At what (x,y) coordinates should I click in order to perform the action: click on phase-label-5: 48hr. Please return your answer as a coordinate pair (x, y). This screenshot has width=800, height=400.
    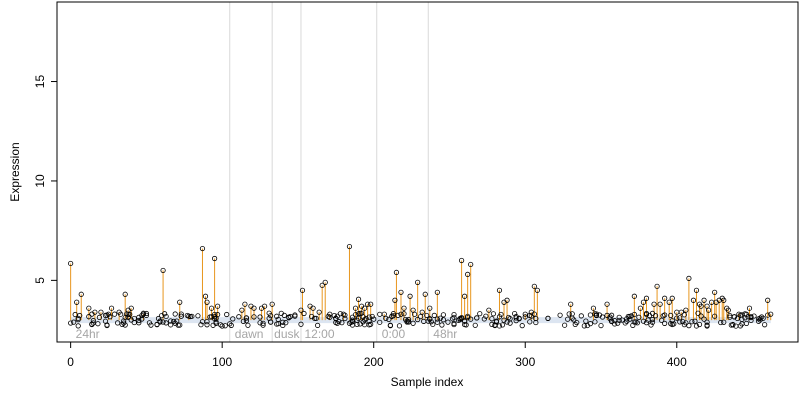
    Looking at the image, I should click on (445, 334).